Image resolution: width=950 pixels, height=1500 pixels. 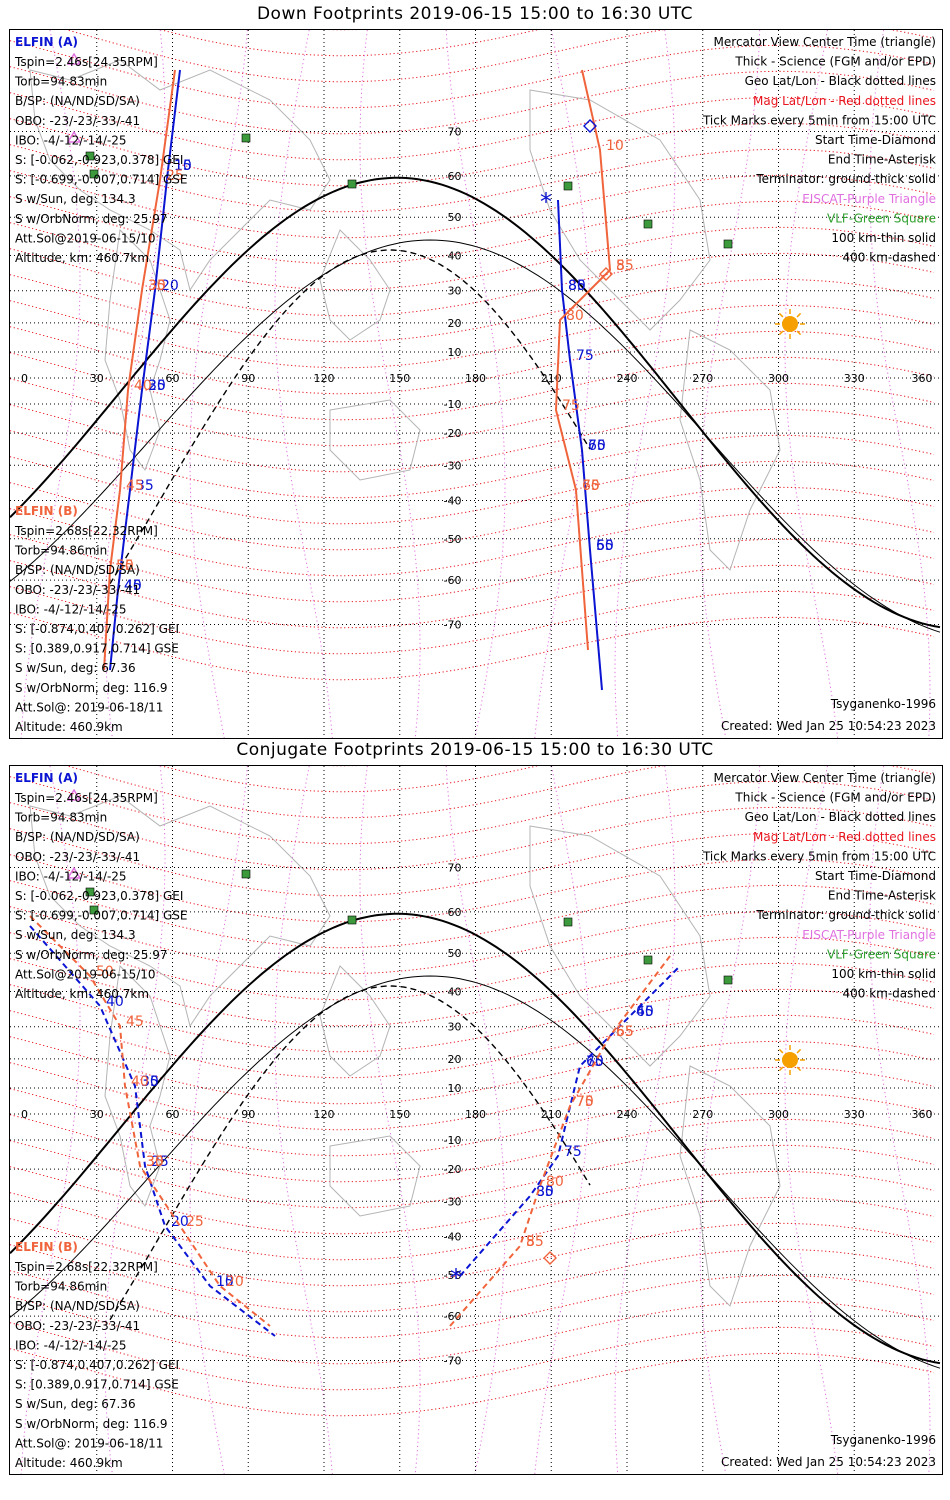 What do you see at coordinates (399, 378) in the screenshot?
I see `lon-tick-label: 150` at bounding box center [399, 378].